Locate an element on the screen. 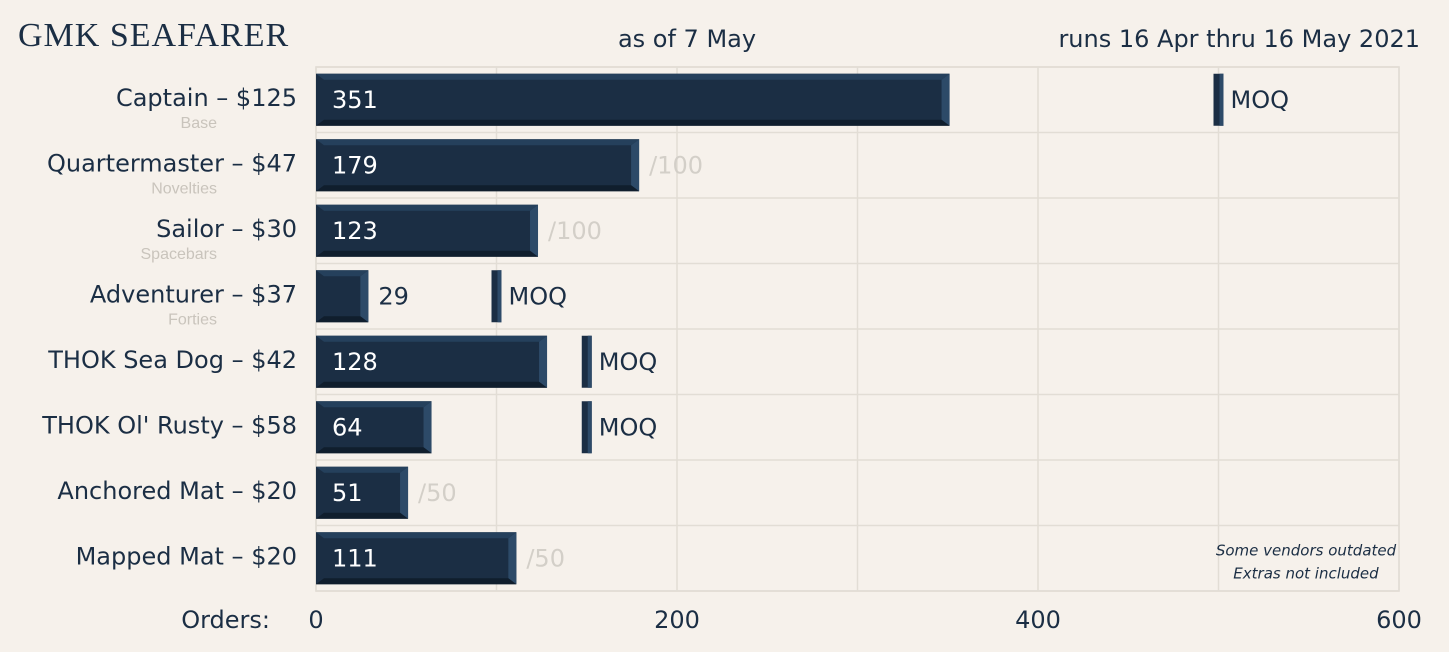 The height and width of the screenshot is (652, 1449). category-note: Base is located at coordinates (199, 123).